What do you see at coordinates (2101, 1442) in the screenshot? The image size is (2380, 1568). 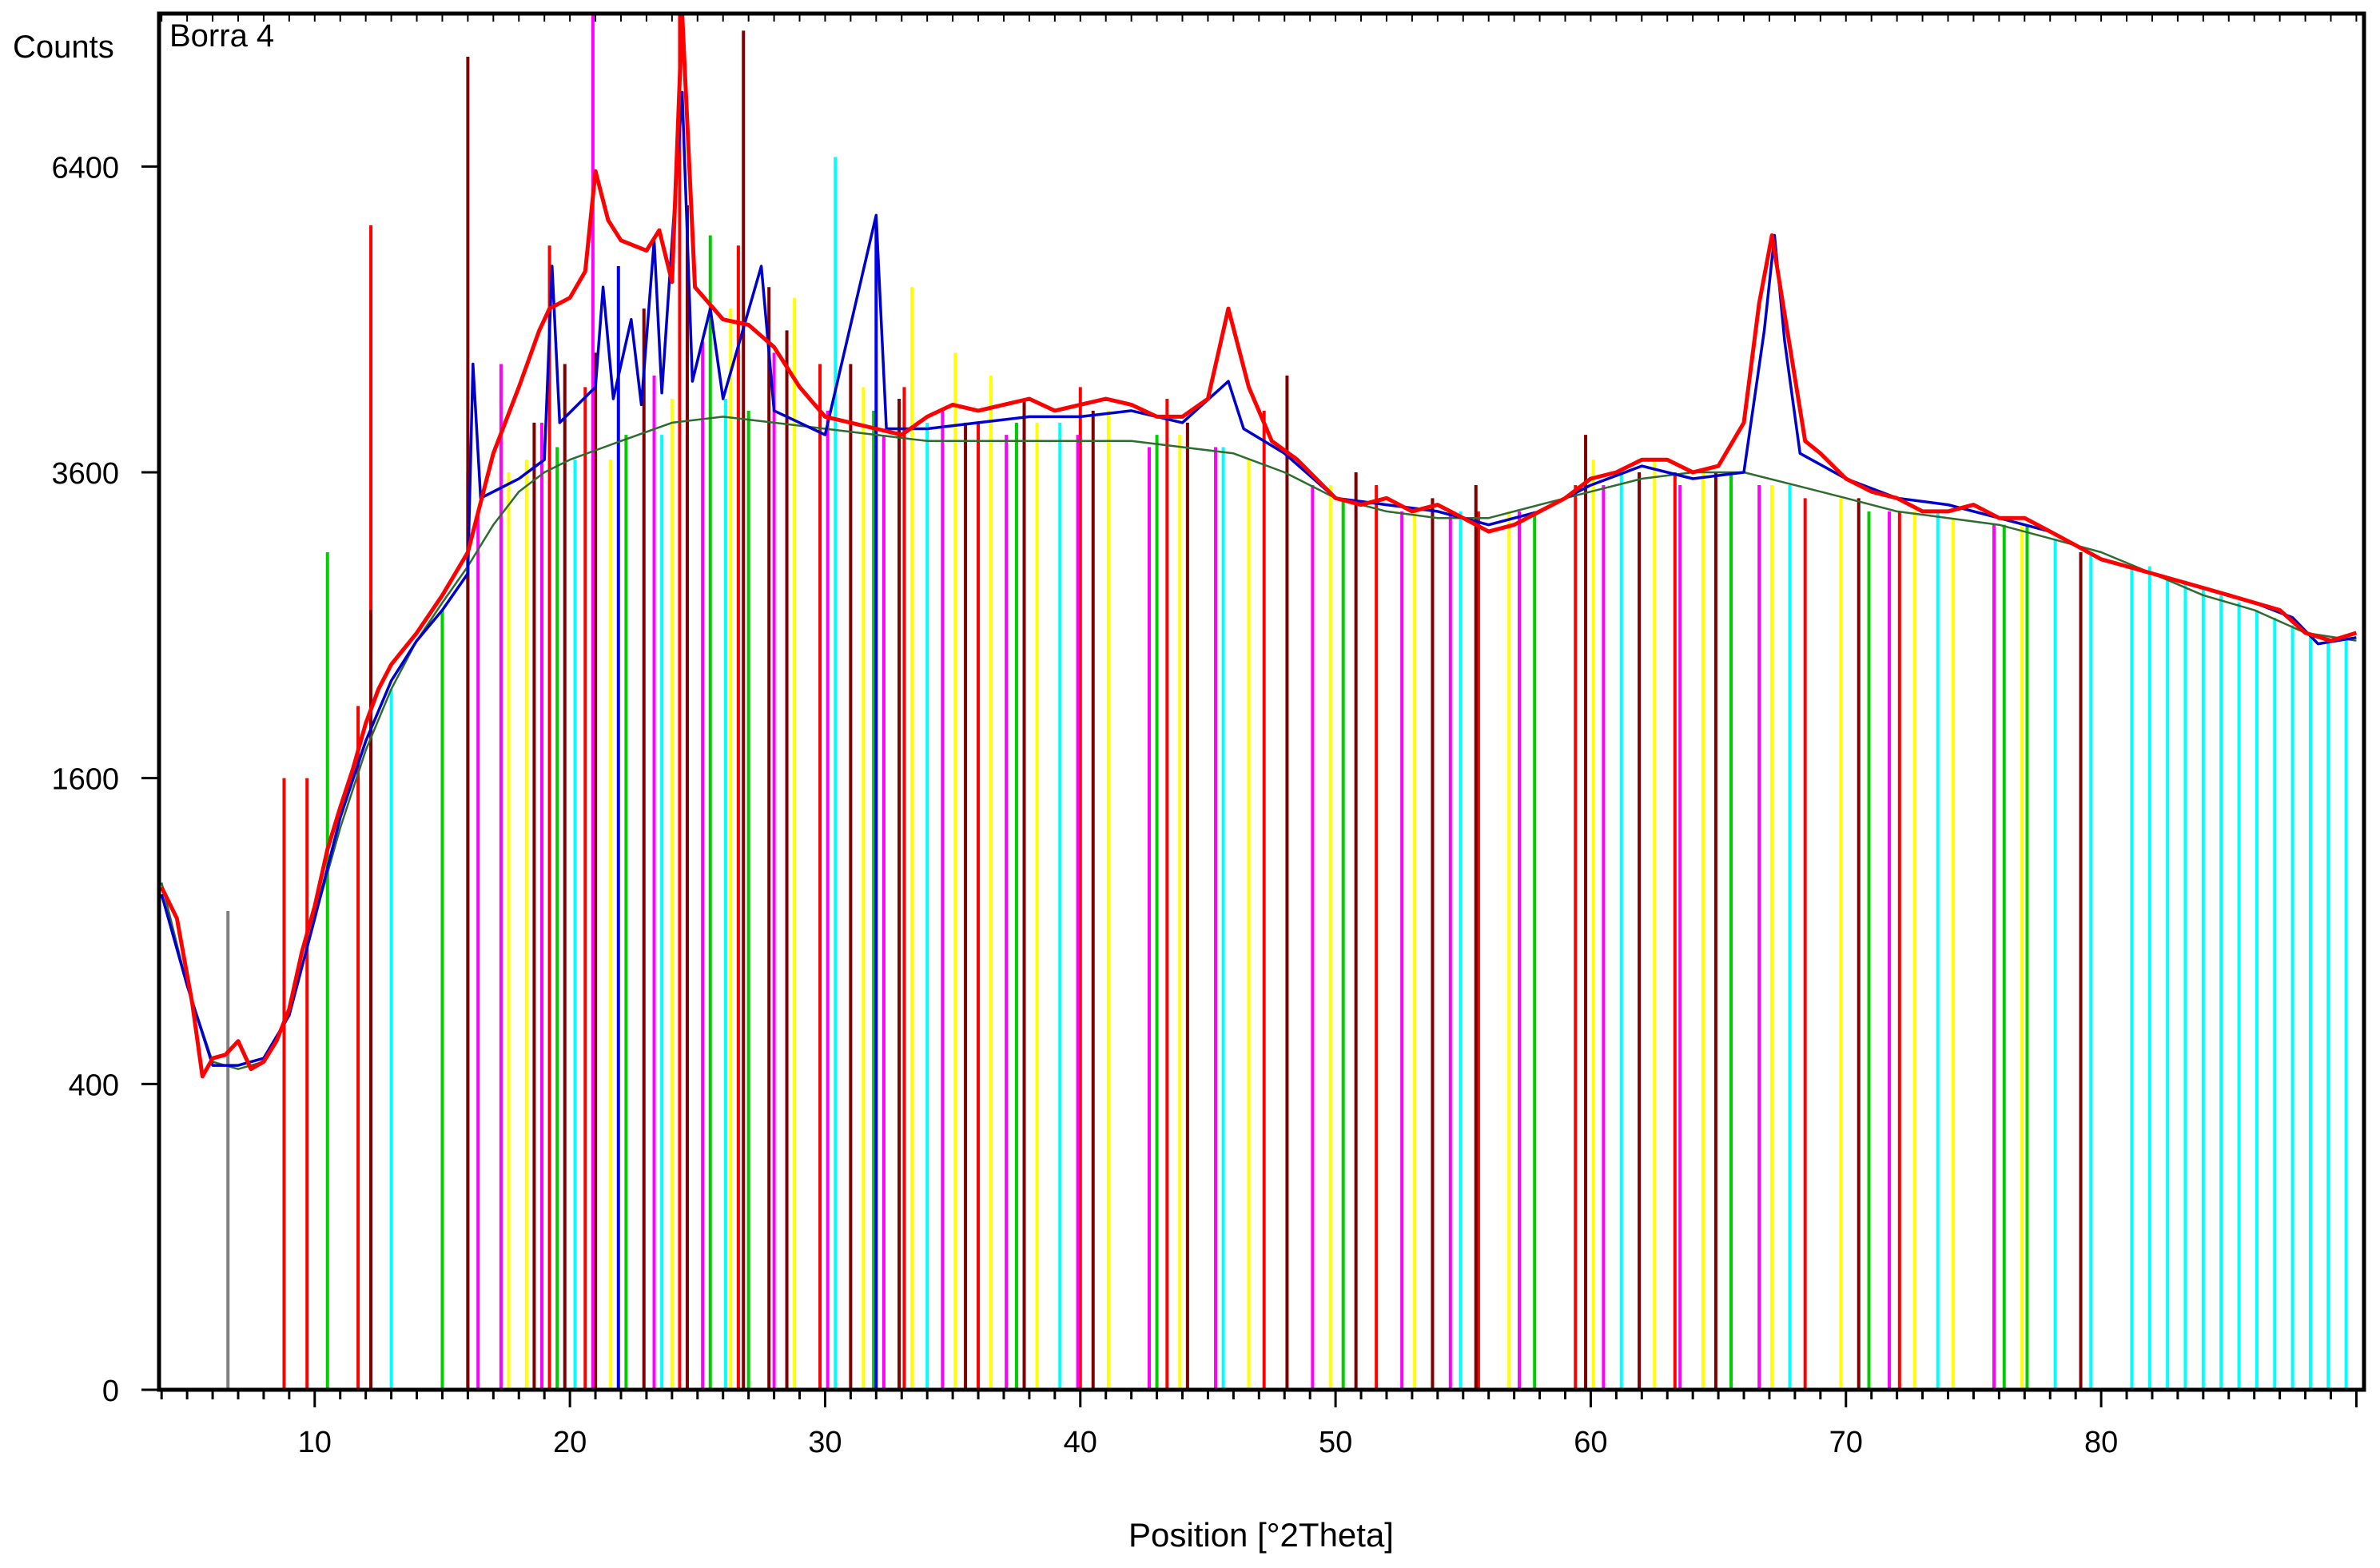 I see `x-tick-label: 80` at bounding box center [2101, 1442].